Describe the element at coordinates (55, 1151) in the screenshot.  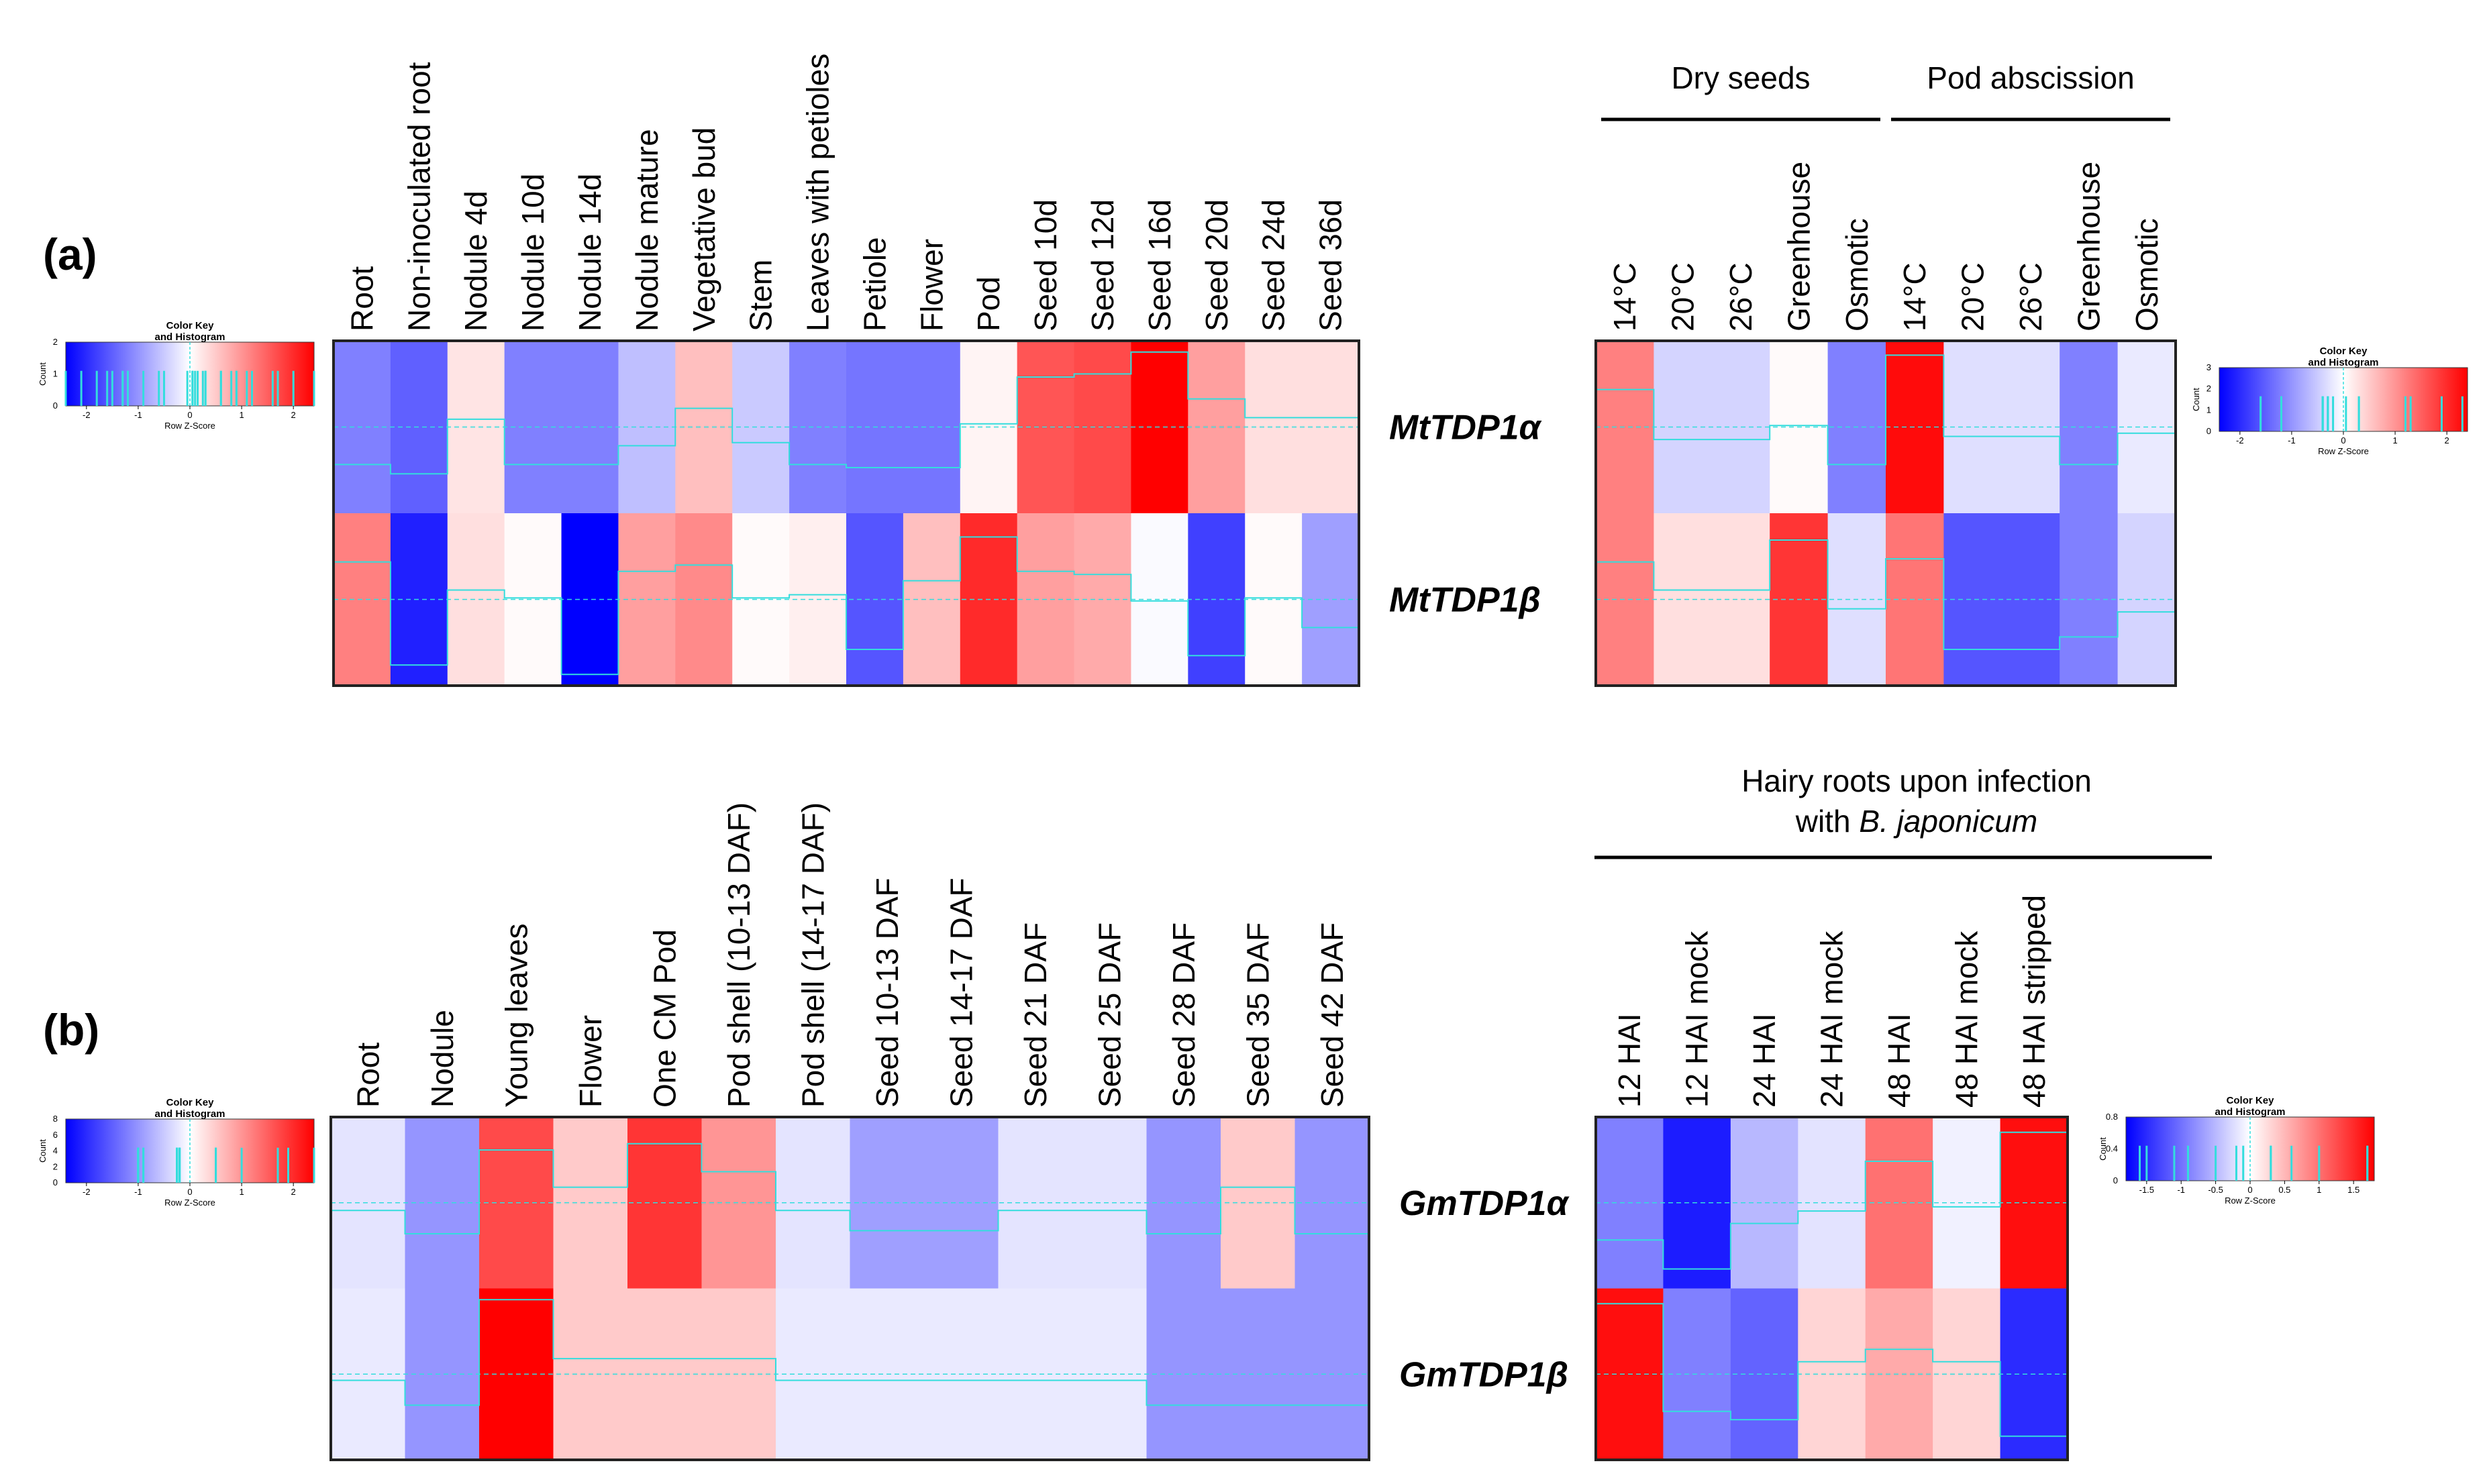
I see `key-ytick-label: 4` at that location.